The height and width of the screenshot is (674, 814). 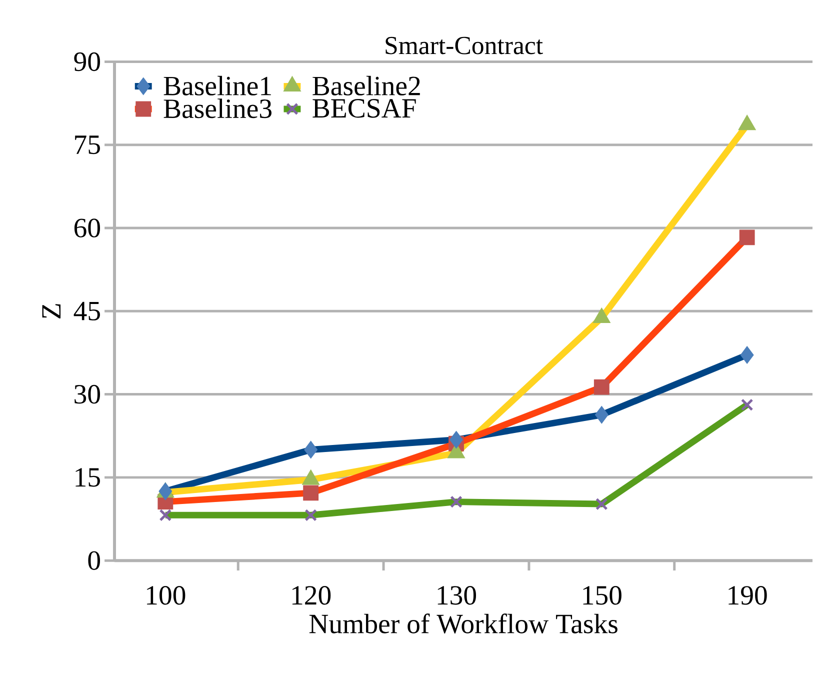 I want to click on x-axis-title: Number of Workflow Tasks, so click(x=463, y=623).